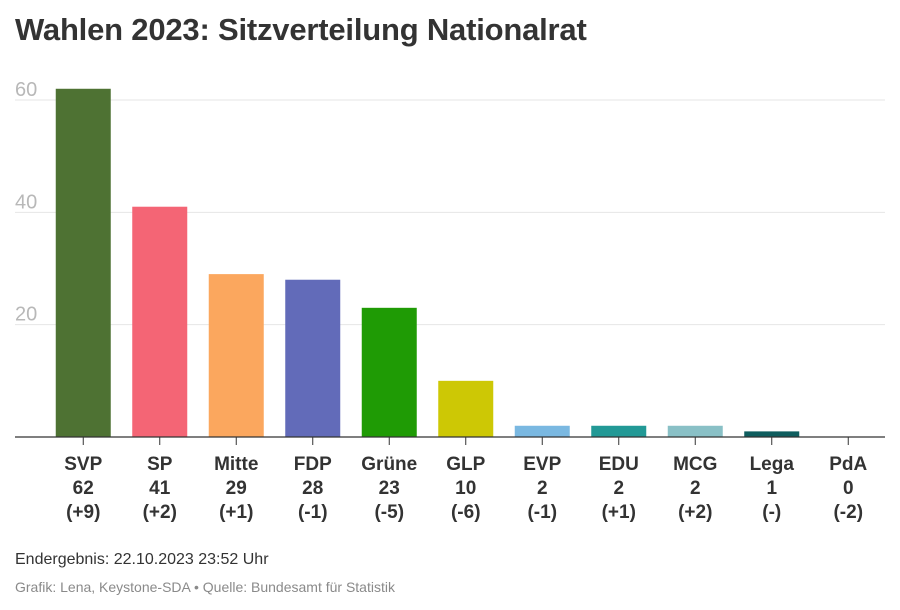 The height and width of the screenshot is (610, 900). Describe the element at coordinates (236, 355) in the screenshot. I see `bar-mitte` at that location.